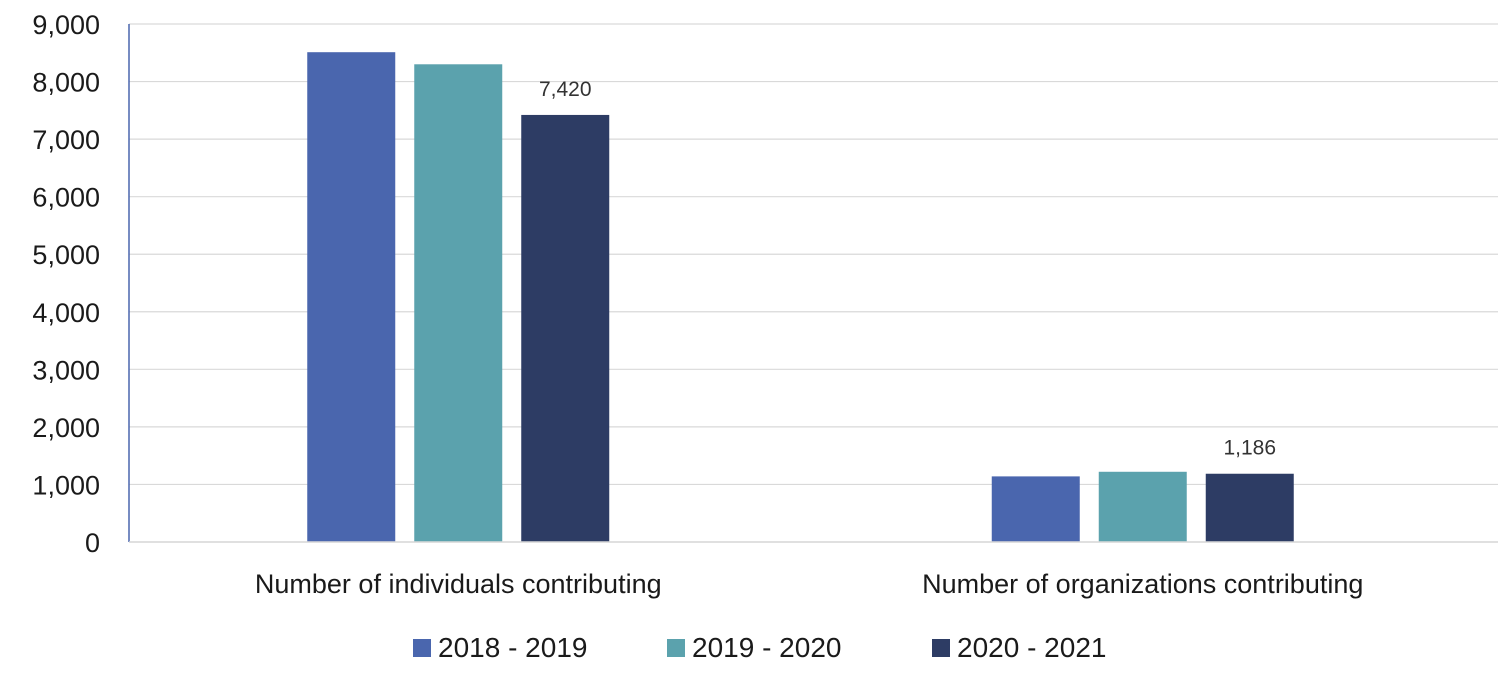 This screenshot has height=676, width=1503. What do you see at coordinates (766, 647) in the screenshot?
I see `legend-label: 2019 - 2020` at bounding box center [766, 647].